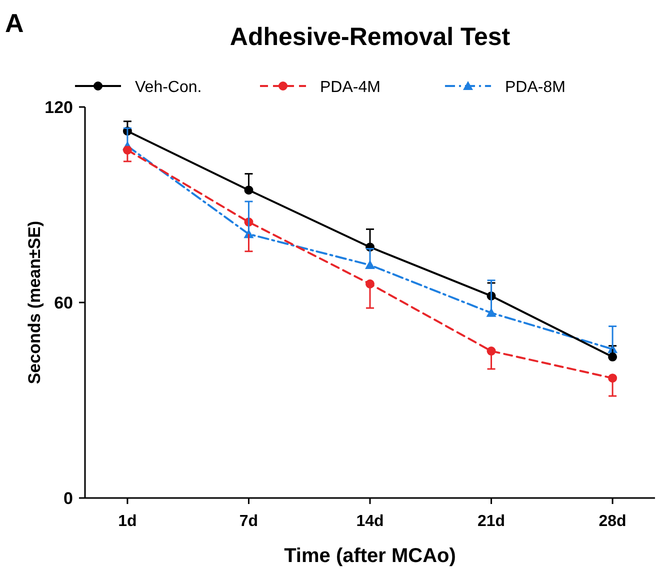 The height and width of the screenshot is (575, 662). Describe the element at coordinates (370, 556) in the screenshot. I see `x-axis-title: Time (after MCAo)` at that location.